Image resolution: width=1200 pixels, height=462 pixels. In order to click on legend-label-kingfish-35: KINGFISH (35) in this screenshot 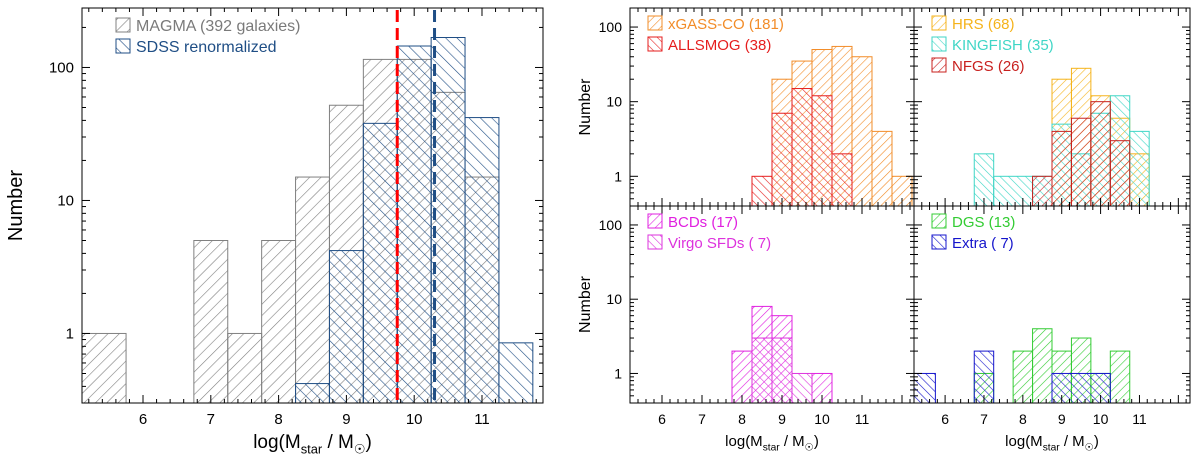, I will do `click(1003, 45)`.